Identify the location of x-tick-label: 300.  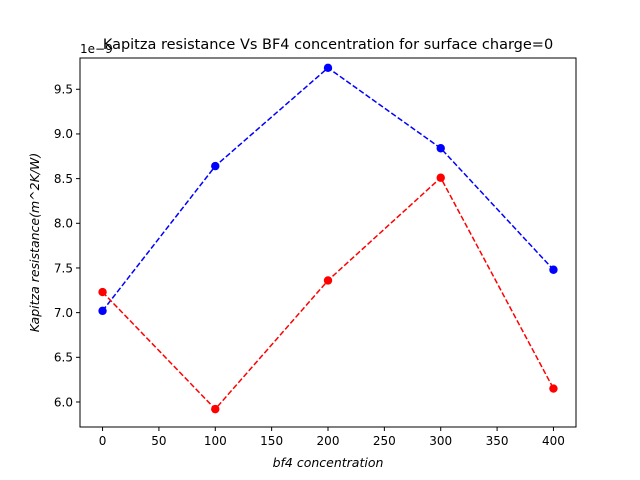
(440, 441).